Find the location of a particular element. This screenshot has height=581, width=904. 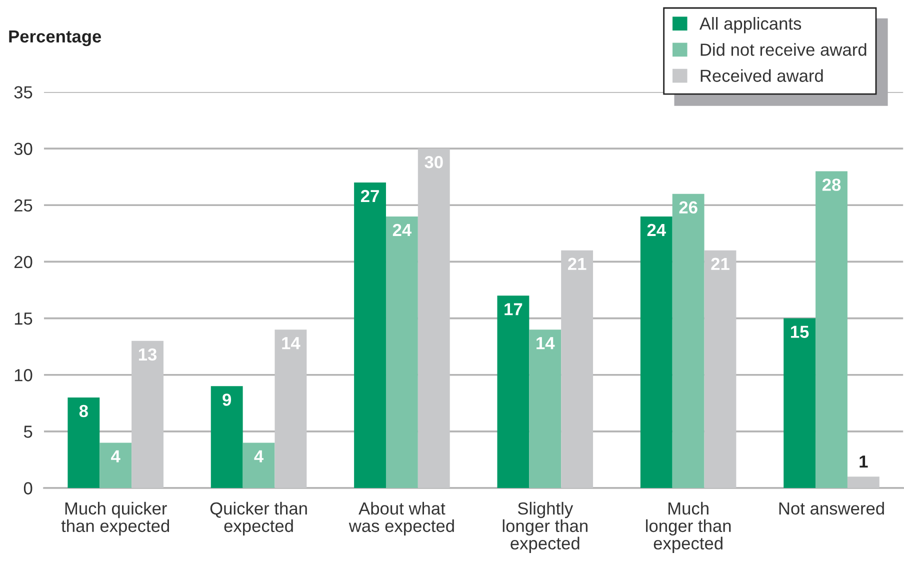

legend-label: All applicants is located at coordinates (750, 25).